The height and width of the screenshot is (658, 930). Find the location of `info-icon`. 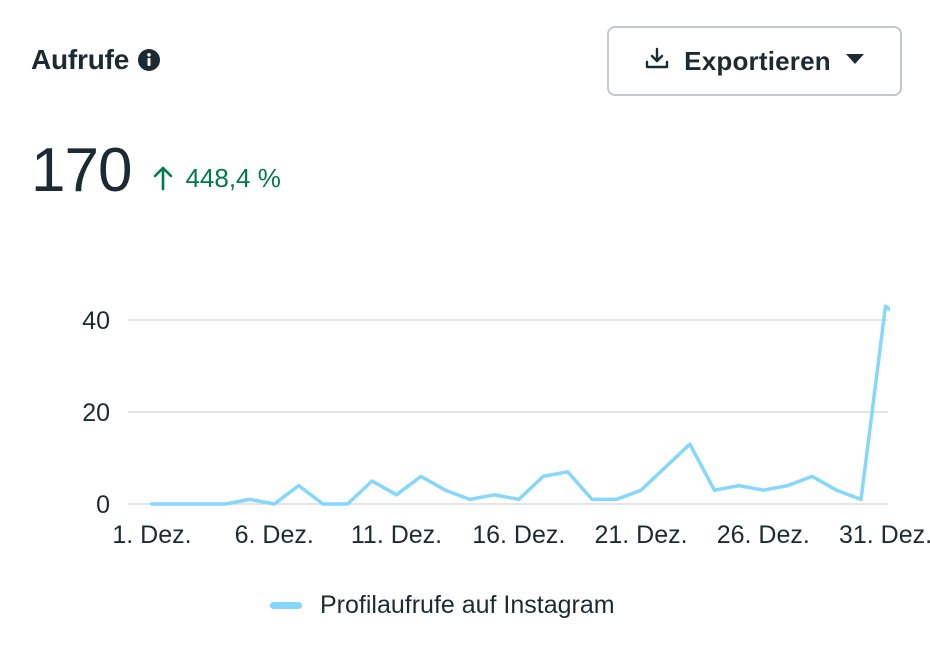

info-icon is located at coordinates (149, 60).